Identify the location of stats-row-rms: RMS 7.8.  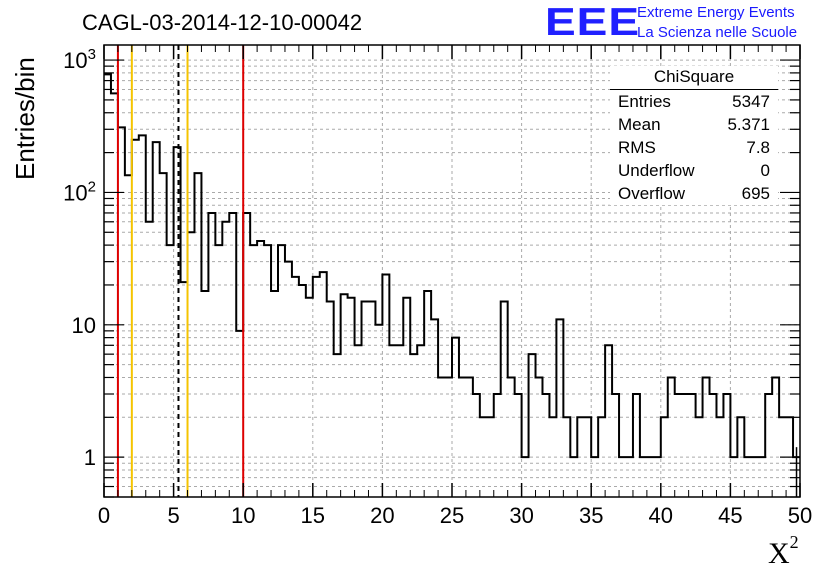
(694, 147).